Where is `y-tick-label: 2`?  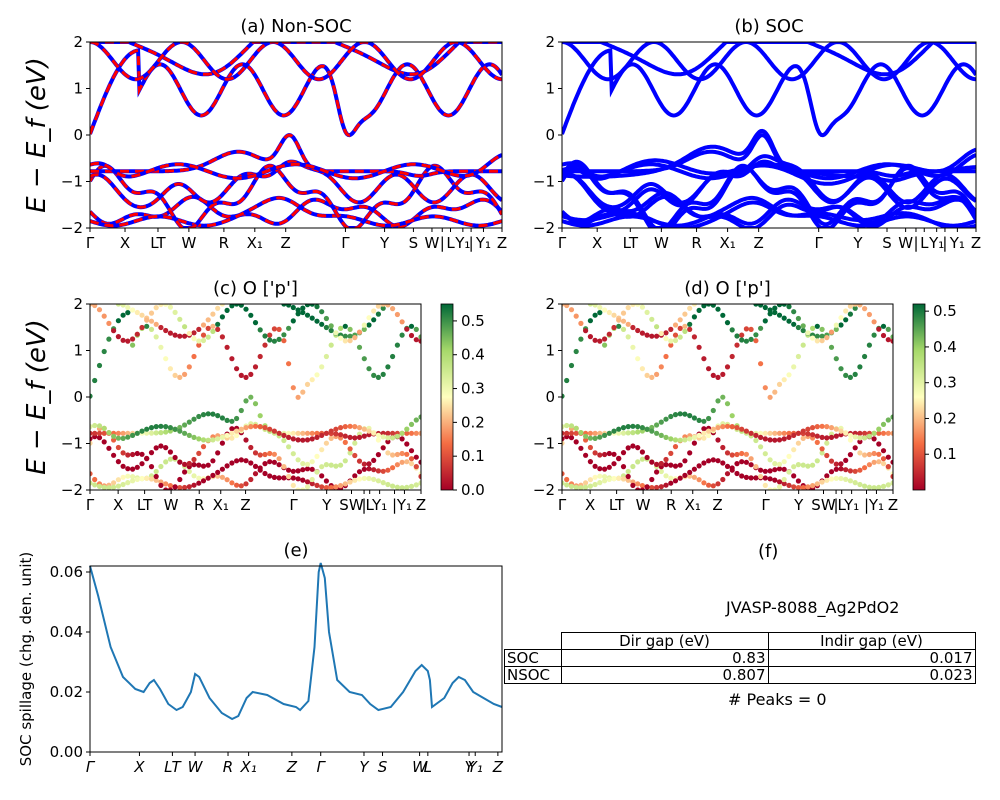 y-tick-label: 2 is located at coordinates (550, 304).